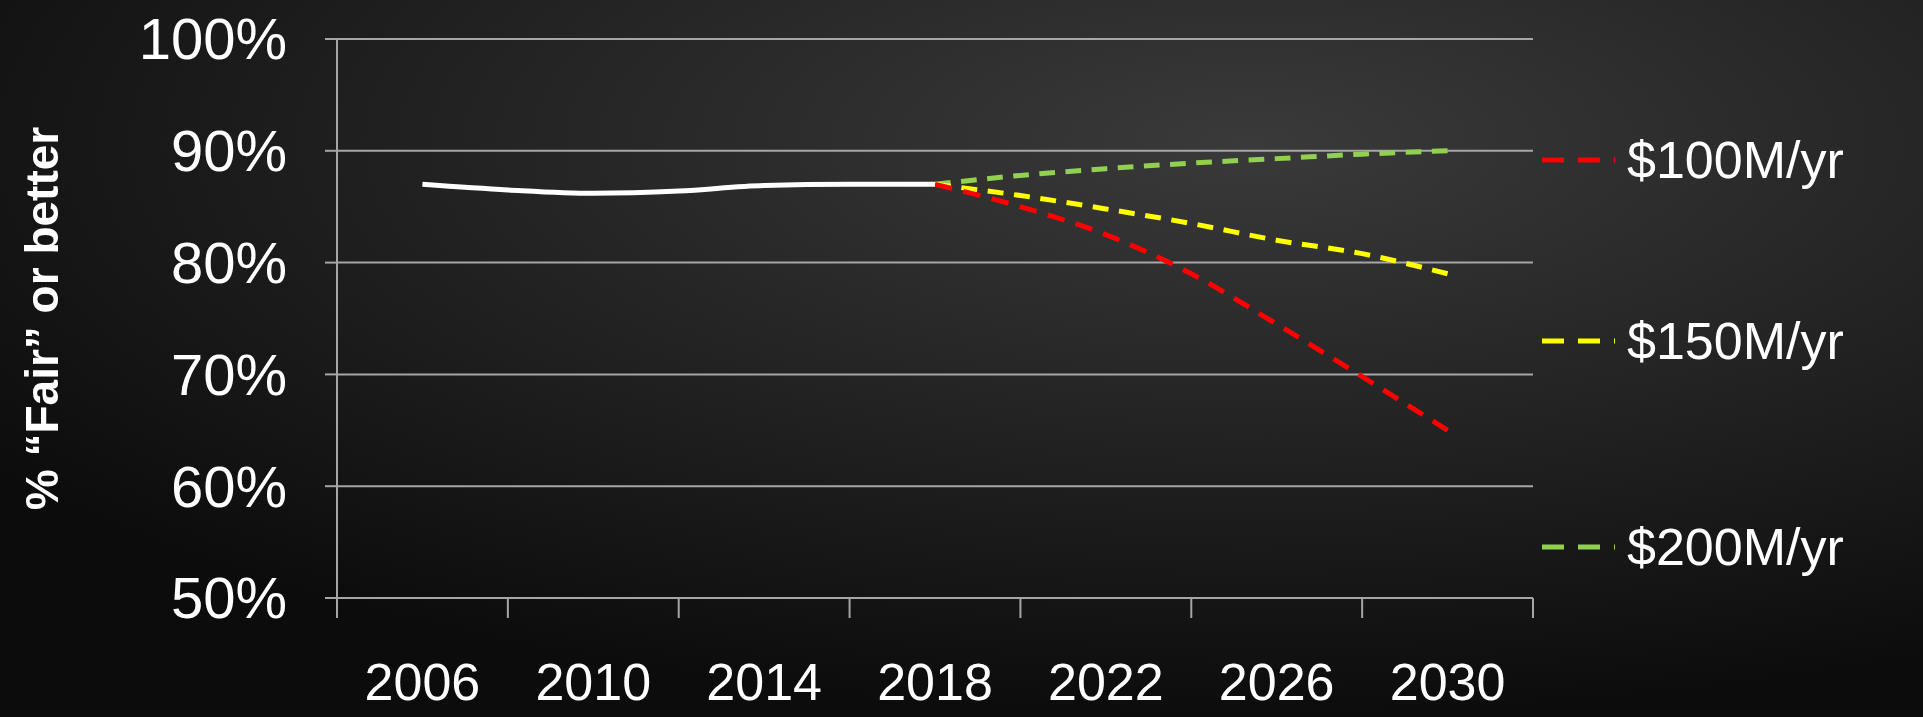 This screenshot has width=1923, height=717. Describe the element at coordinates (228, 151) in the screenshot. I see `y-tick-label: 90%` at that location.